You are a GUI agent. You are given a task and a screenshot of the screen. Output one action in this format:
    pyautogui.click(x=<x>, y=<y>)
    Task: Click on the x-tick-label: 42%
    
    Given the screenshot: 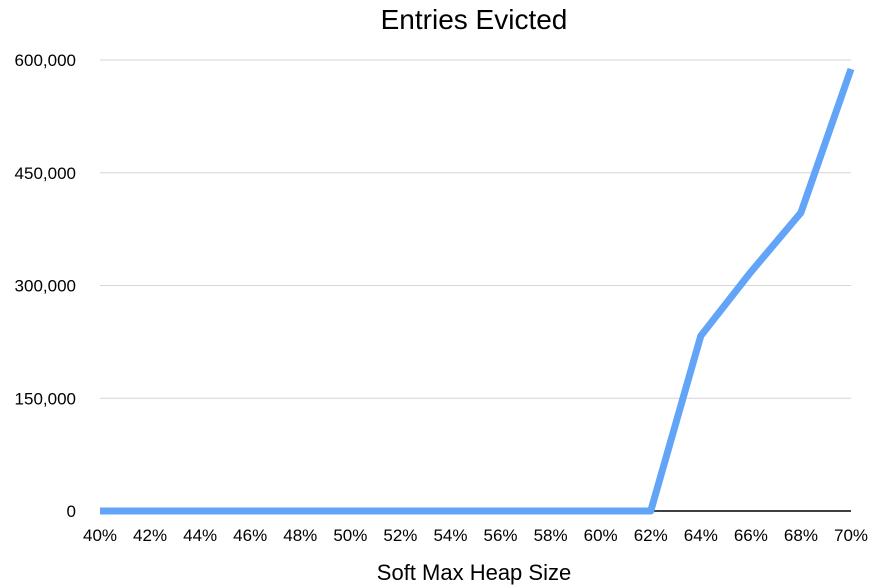 What is the action you would take?
    pyautogui.click(x=150, y=535)
    